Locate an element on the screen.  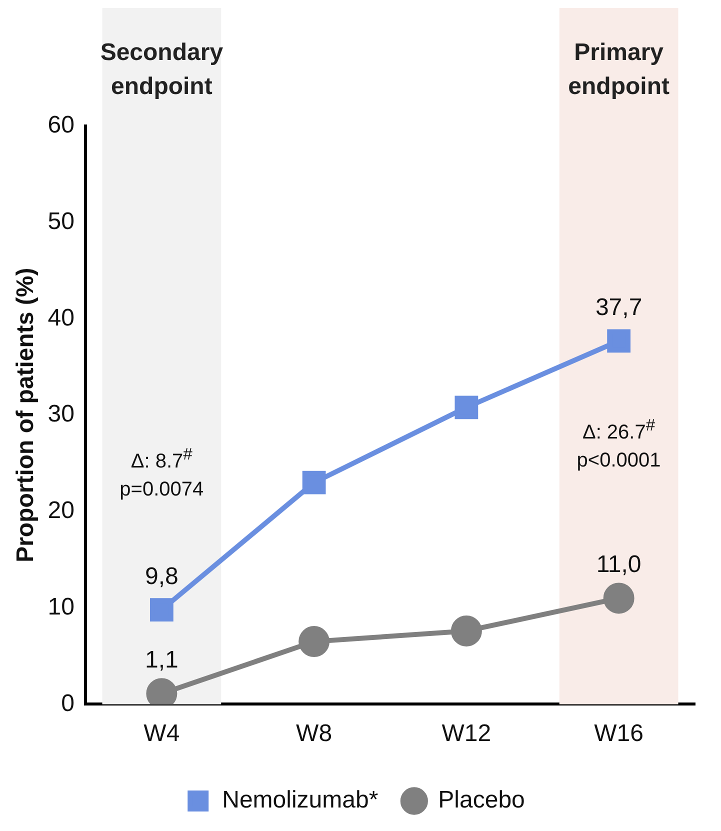
data-label: 37,7 is located at coordinates (618, 307).